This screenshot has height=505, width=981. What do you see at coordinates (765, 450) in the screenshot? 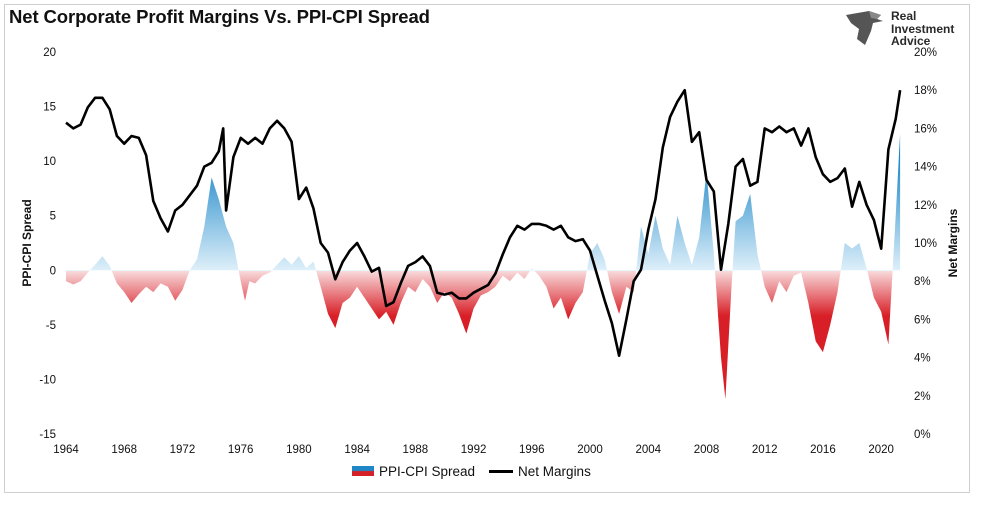
I see `x-tick-label: 2012` at bounding box center [765, 450].